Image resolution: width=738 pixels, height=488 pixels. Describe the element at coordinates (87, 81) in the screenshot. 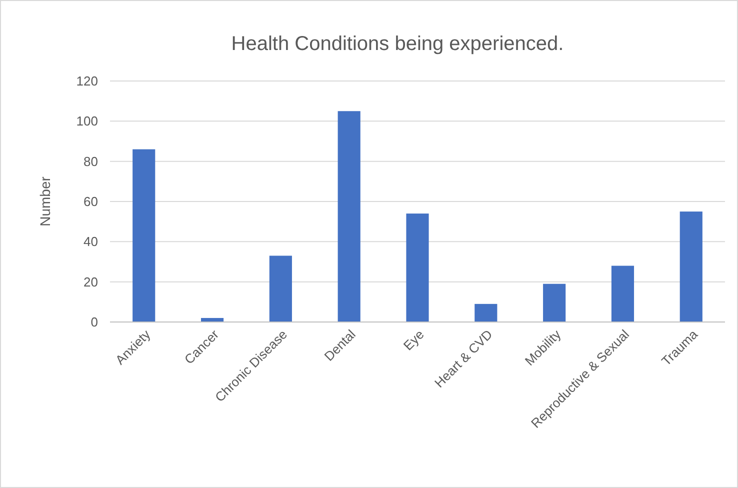

I see `y-tick-label: 120` at that location.